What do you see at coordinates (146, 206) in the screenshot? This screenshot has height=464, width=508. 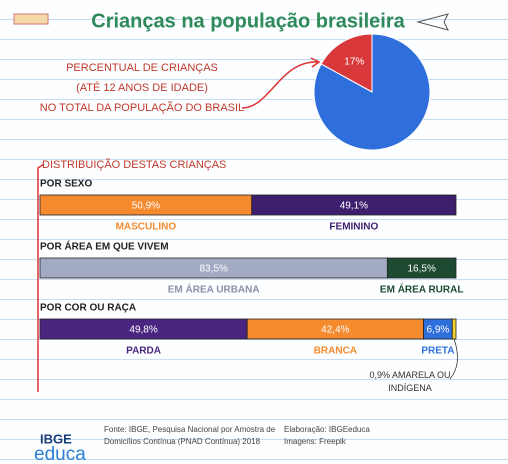 I see `bar-value-label: 50,9%` at bounding box center [146, 206].